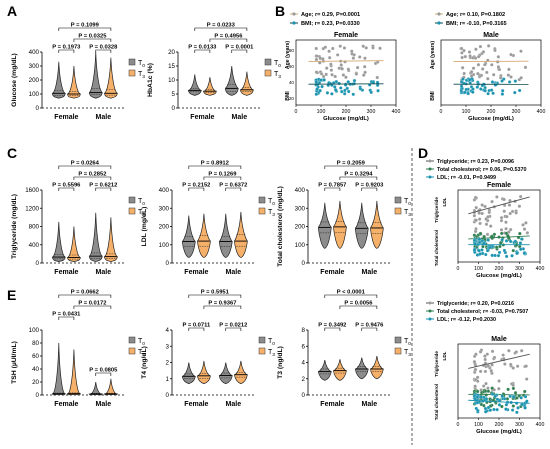 The width and height of the screenshot is (550, 449). What do you see at coordinates (228, 37) in the screenshot?
I see `p-value-label: P = 0.4956` at bounding box center [228, 37].